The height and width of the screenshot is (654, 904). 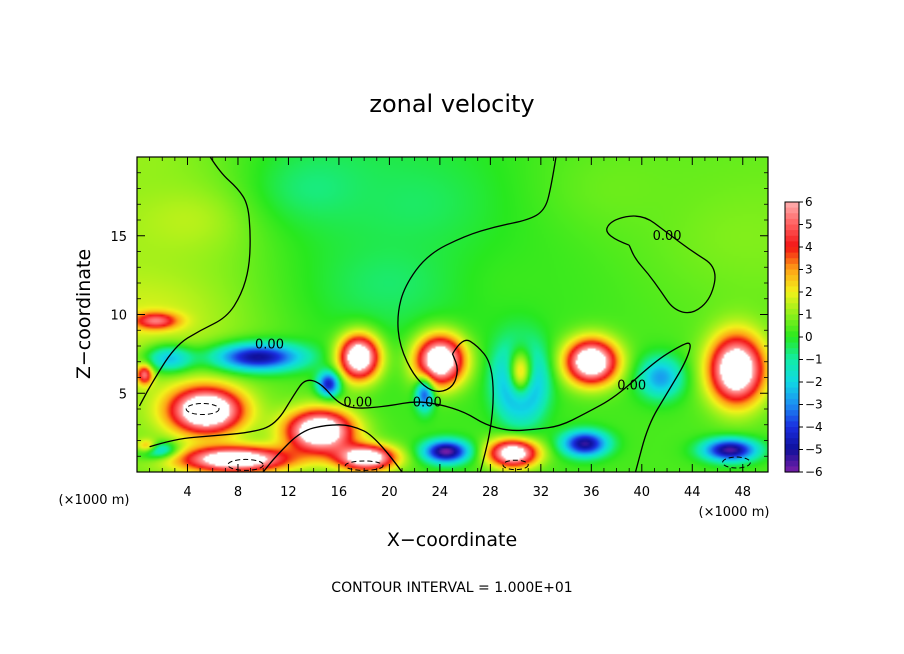 I want to click on x-tick-label-8: 8, so click(x=238, y=492).